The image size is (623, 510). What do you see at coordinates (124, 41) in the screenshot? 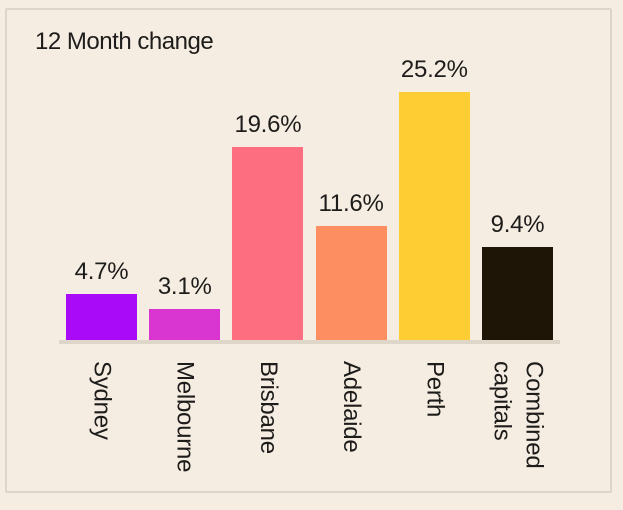
I see `chart-title: 12 Month change` at bounding box center [124, 41].